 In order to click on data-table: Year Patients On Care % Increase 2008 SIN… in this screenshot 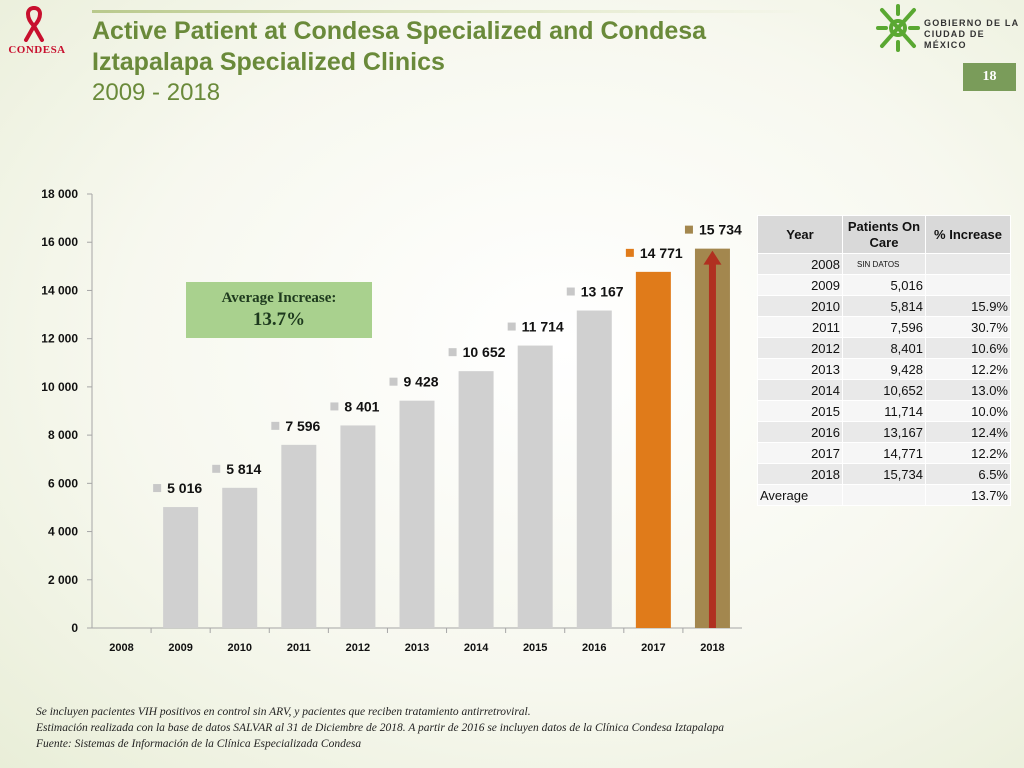, I will do `click(884, 360)`.